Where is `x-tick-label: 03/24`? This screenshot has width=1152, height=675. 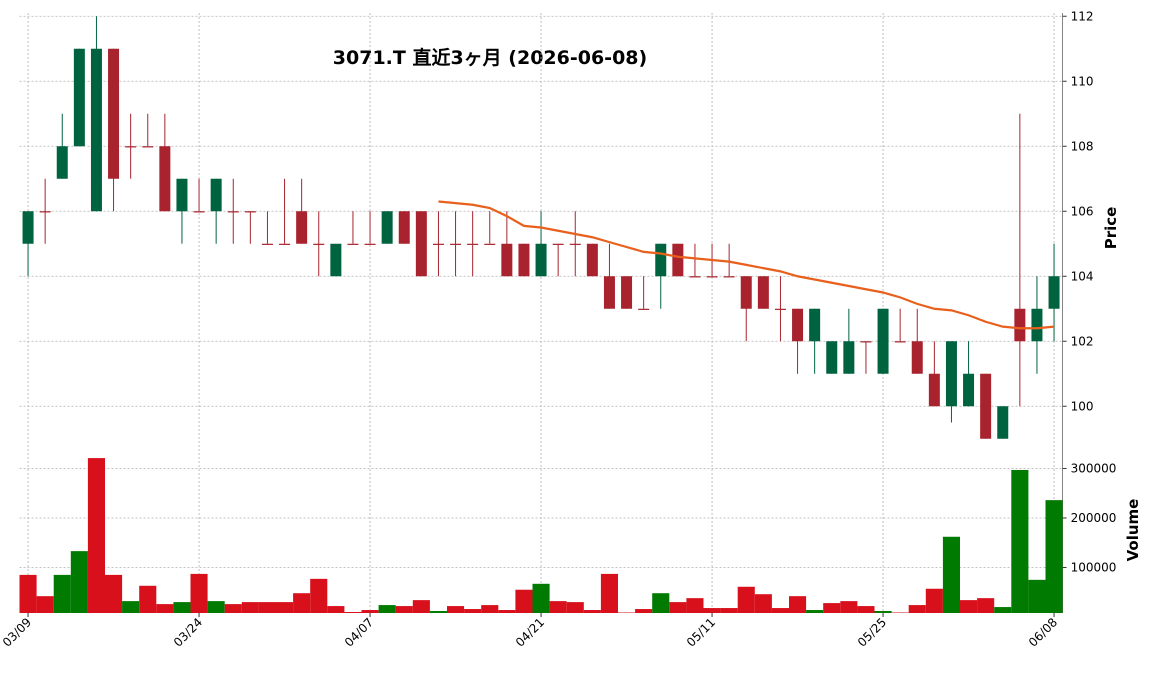
x-tick-label: 03/24 is located at coordinates (188, 632).